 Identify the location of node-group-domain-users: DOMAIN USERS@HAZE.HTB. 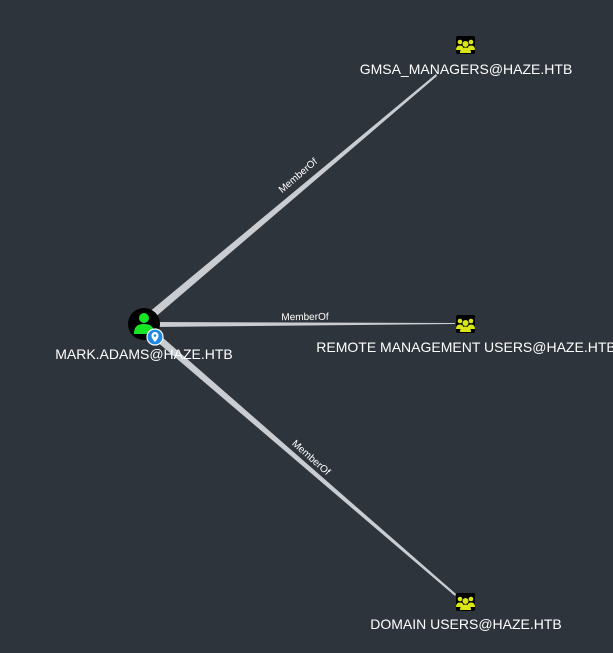
(466, 612).